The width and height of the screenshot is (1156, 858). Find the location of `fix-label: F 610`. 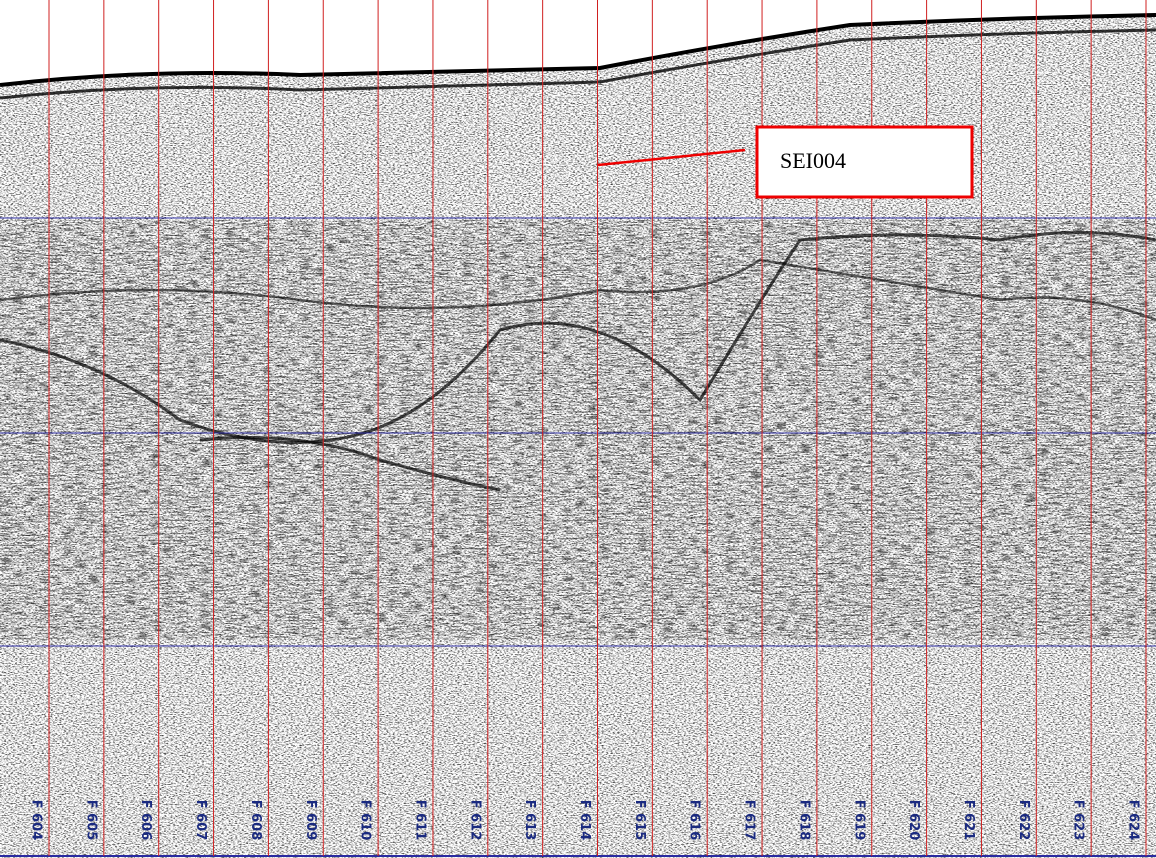

fix-label: F 610 is located at coordinates (365, 820).